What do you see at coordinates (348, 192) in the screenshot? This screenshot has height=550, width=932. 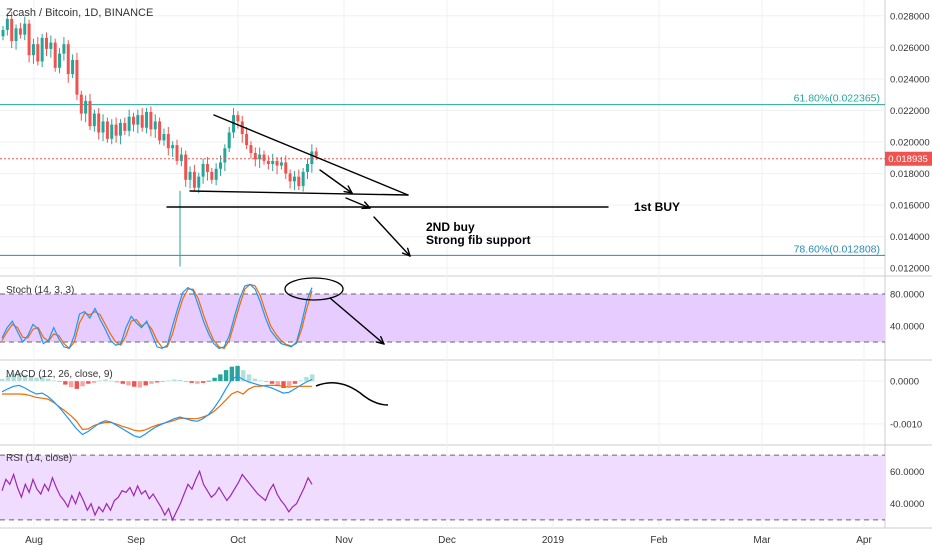 I see `breakout-arrow-head` at bounding box center [348, 192].